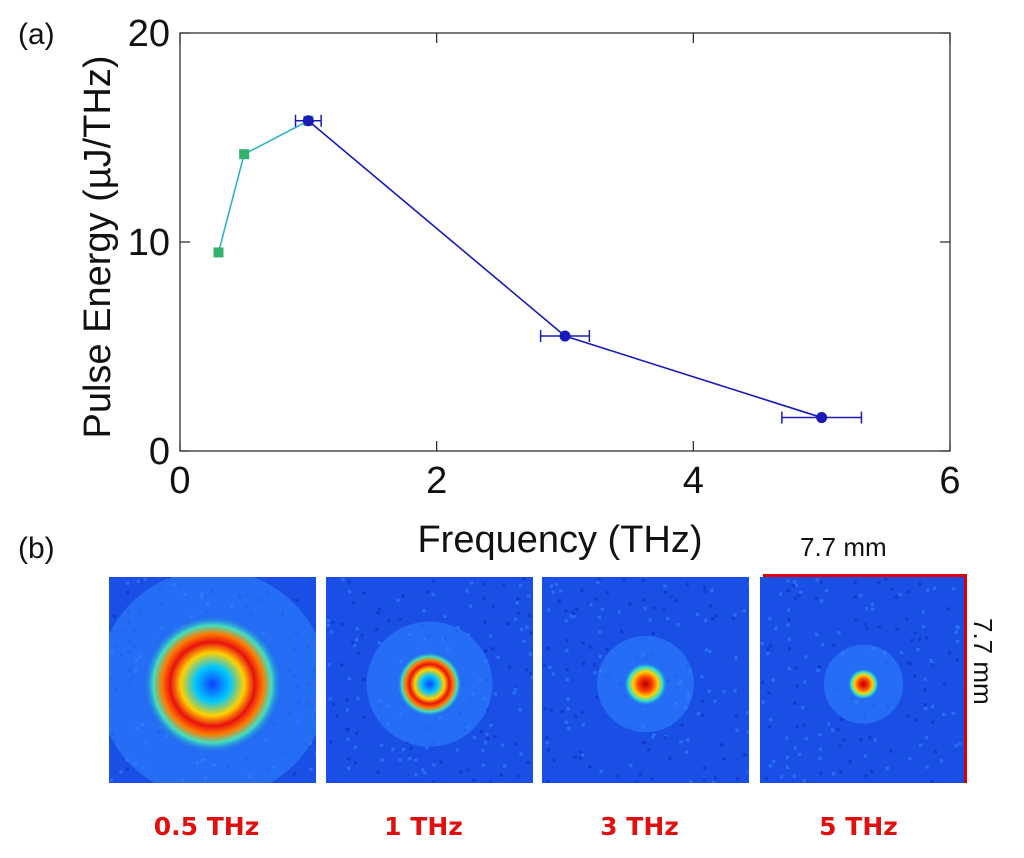 The height and width of the screenshot is (858, 1024). What do you see at coordinates (865, 575) in the screenshot?
I see `scale-bar-horizontal` at bounding box center [865, 575].